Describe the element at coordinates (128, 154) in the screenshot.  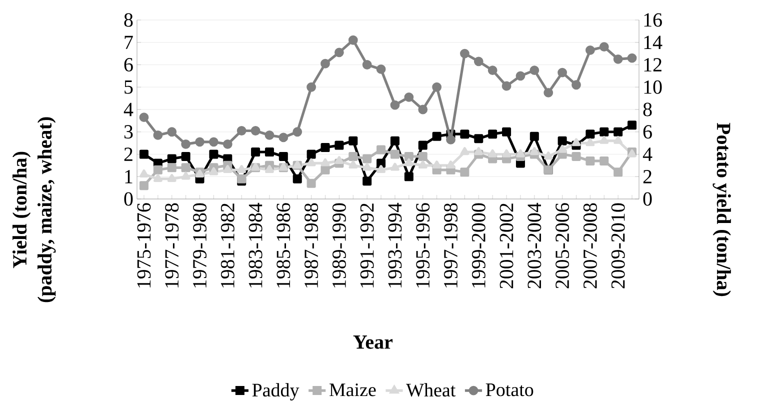
I see `y-tick-label: 2` at that location.